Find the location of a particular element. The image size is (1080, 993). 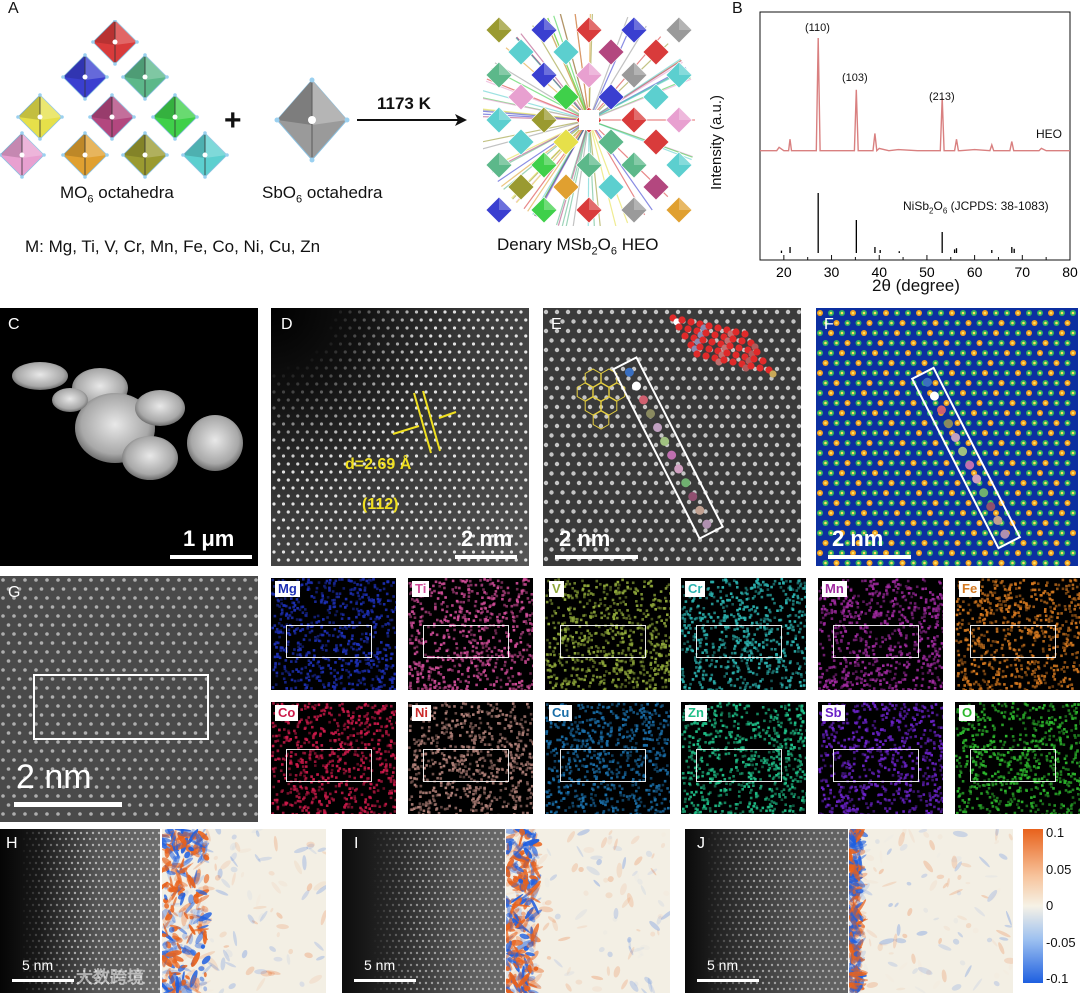

crystal-octahedron is located at coordinates (566, 187).